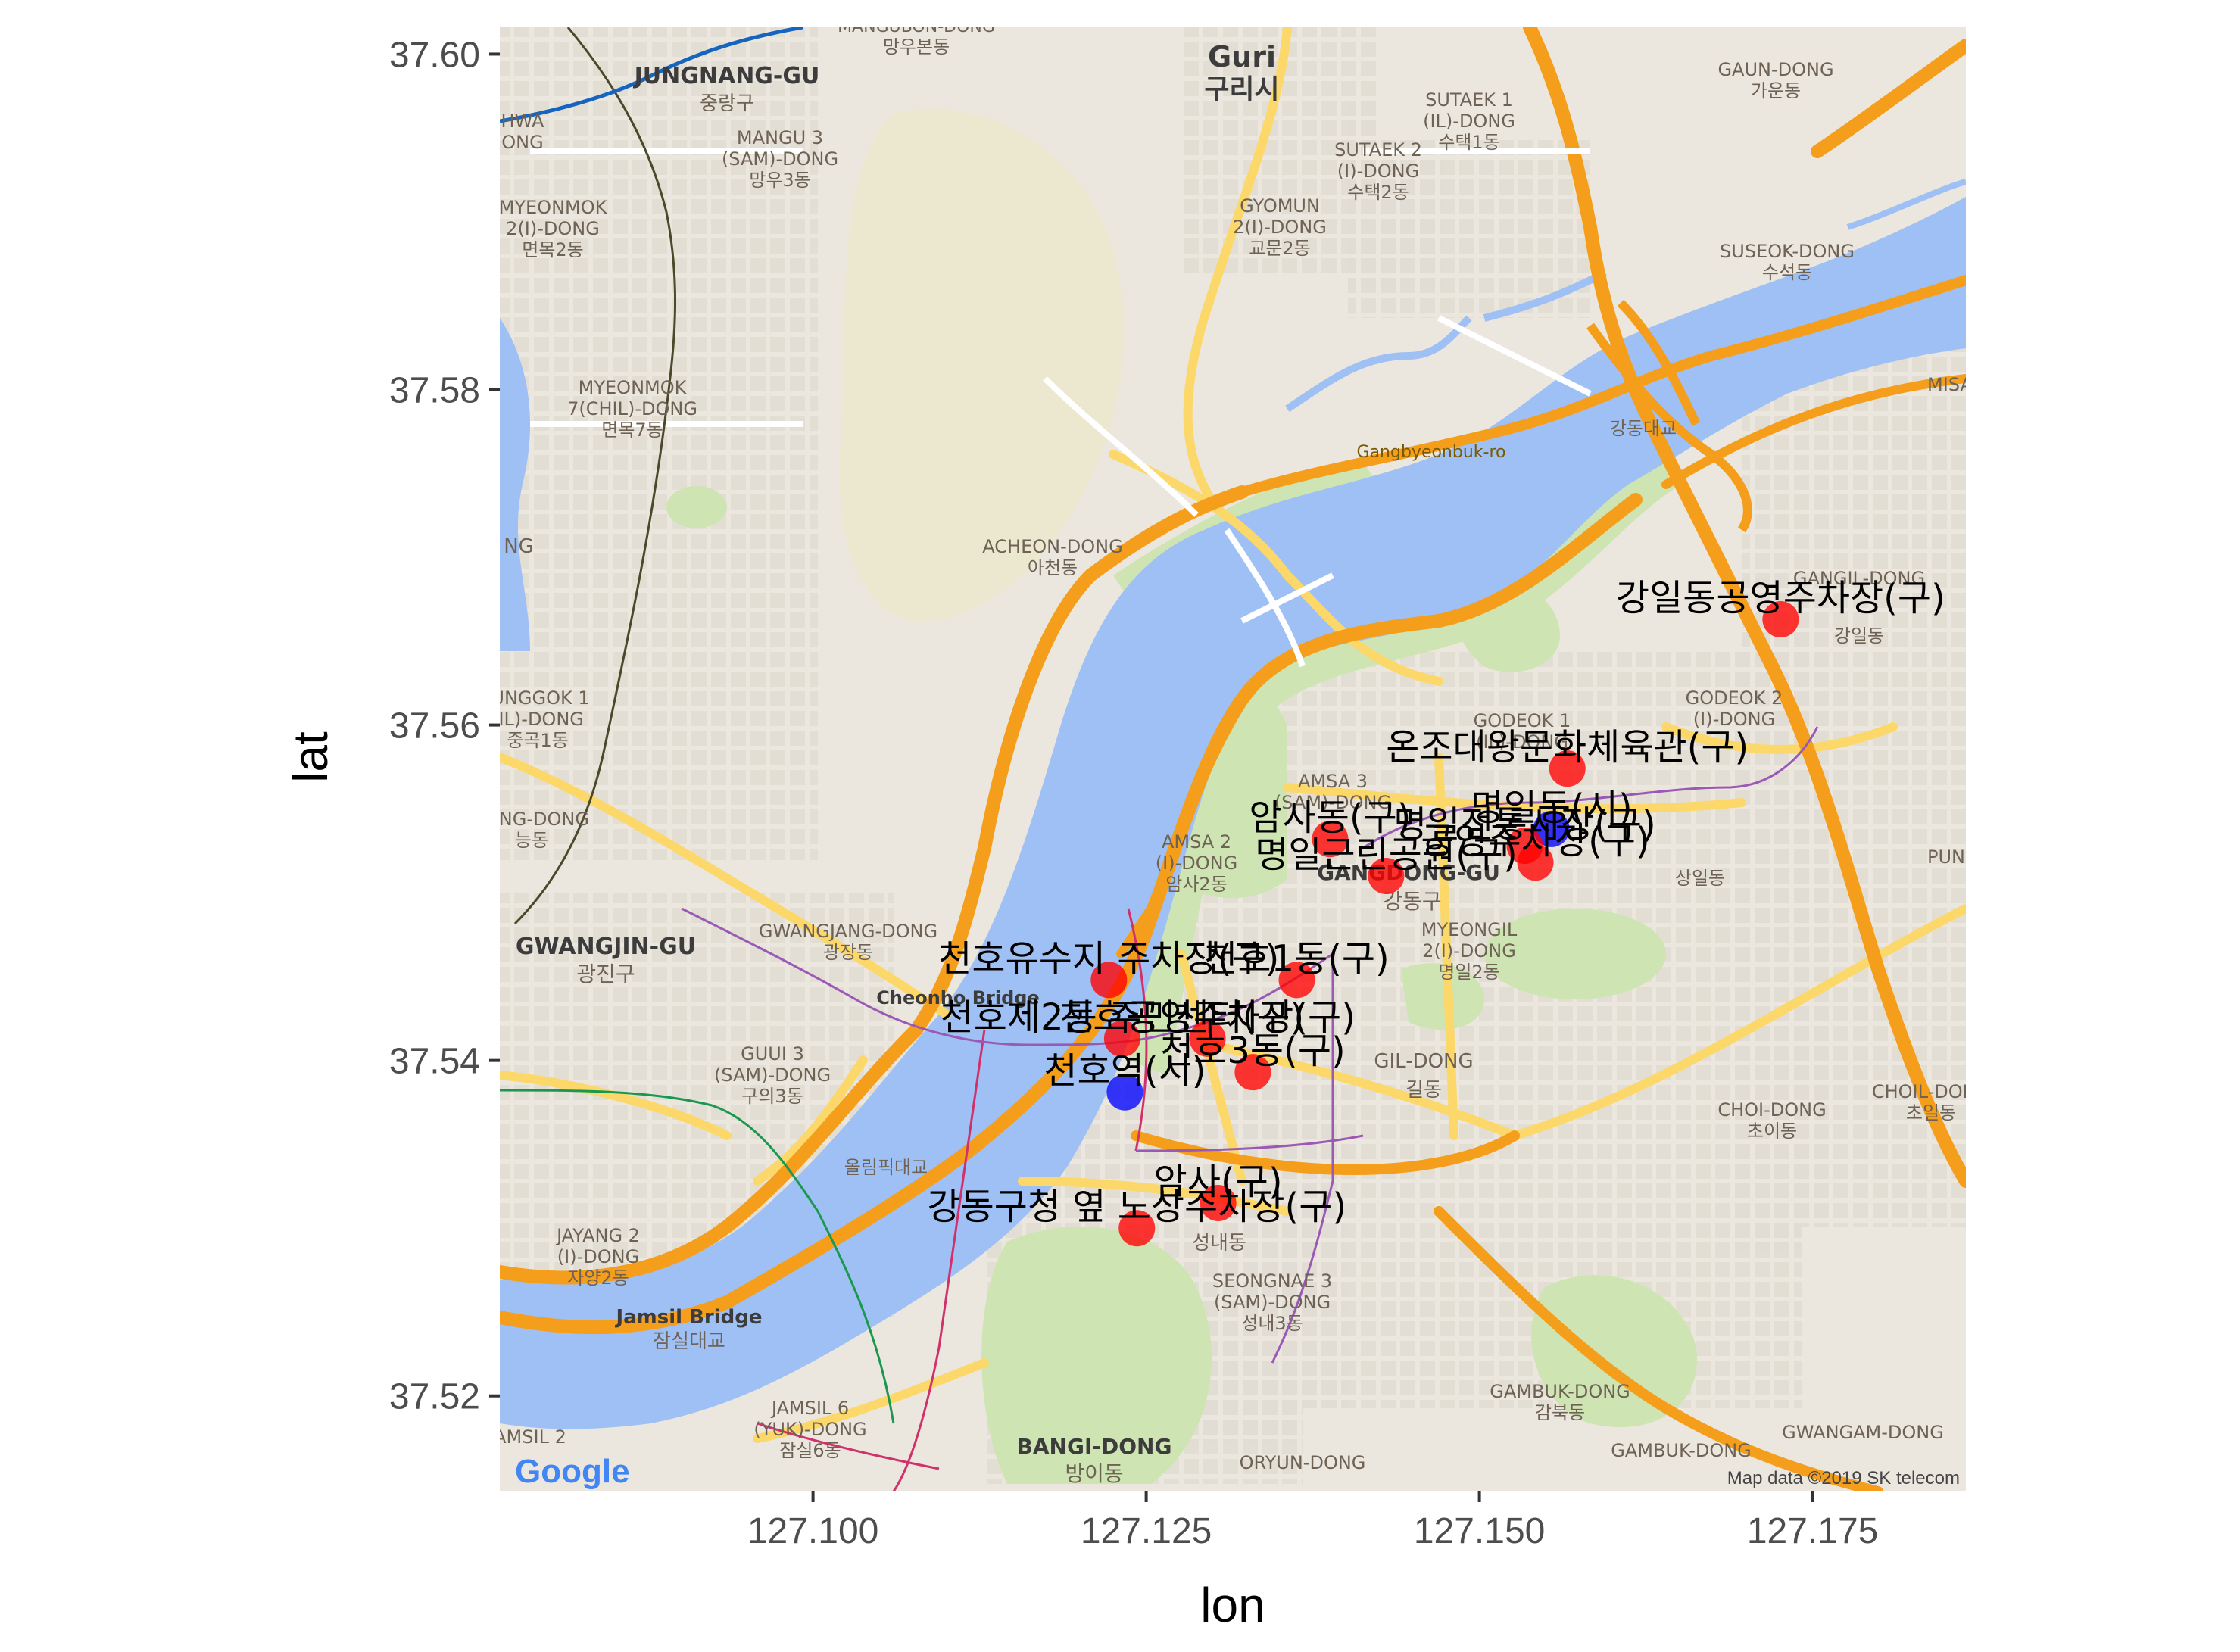 The image size is (2240, 1652). I want to click on minor-roads, so click(1061, 408).